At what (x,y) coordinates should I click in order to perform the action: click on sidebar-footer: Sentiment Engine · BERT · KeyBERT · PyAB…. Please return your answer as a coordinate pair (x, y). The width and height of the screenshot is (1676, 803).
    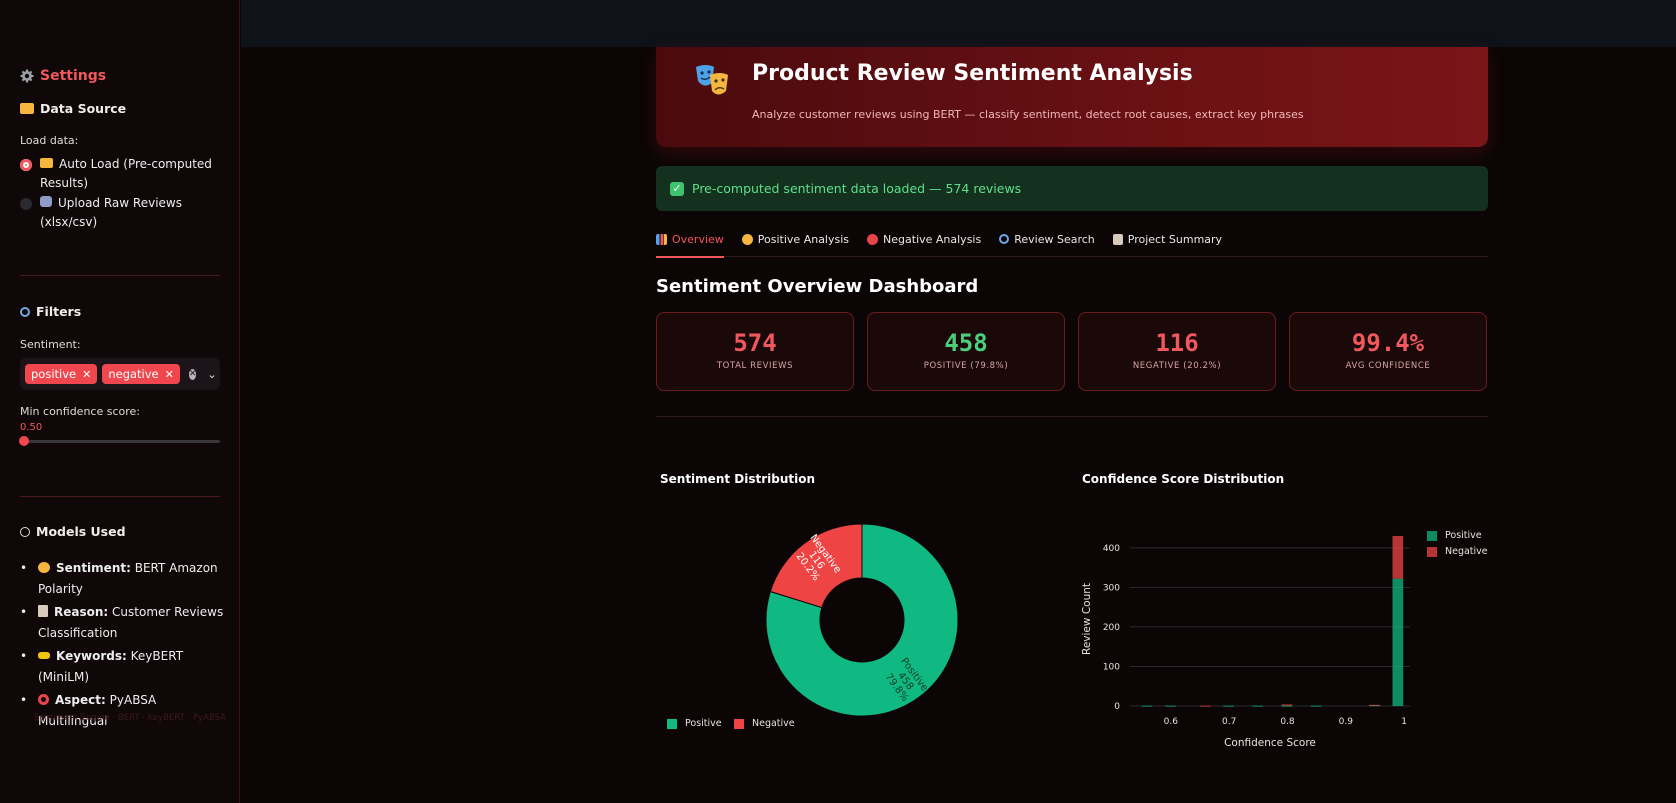
    Looking at the image, I should click on (130, 718).